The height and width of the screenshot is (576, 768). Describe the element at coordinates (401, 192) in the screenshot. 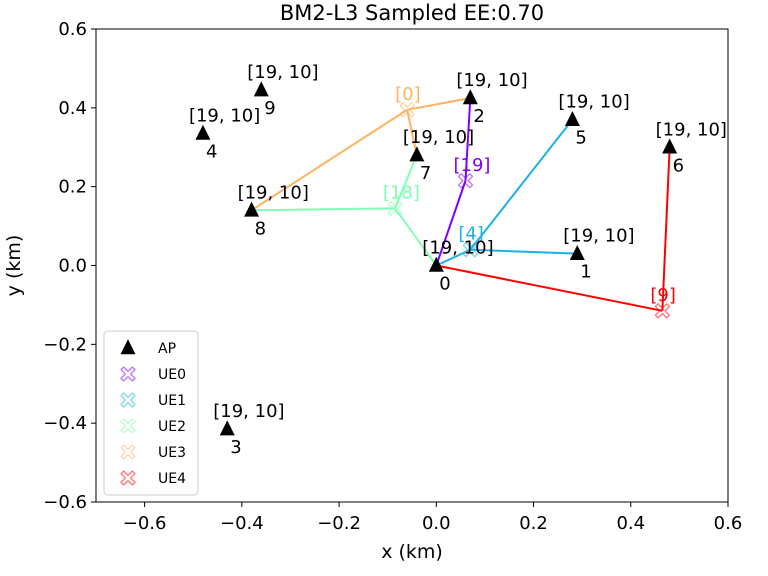

I see `ue2-note: [18]` at that location.